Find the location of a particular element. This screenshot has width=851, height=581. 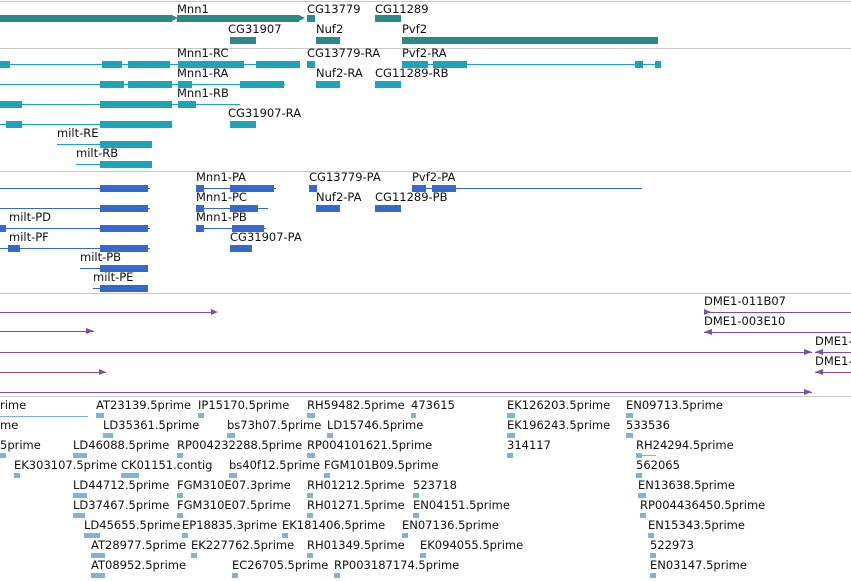

transcript-label: milt-RB is located at coordinates (97, 153).